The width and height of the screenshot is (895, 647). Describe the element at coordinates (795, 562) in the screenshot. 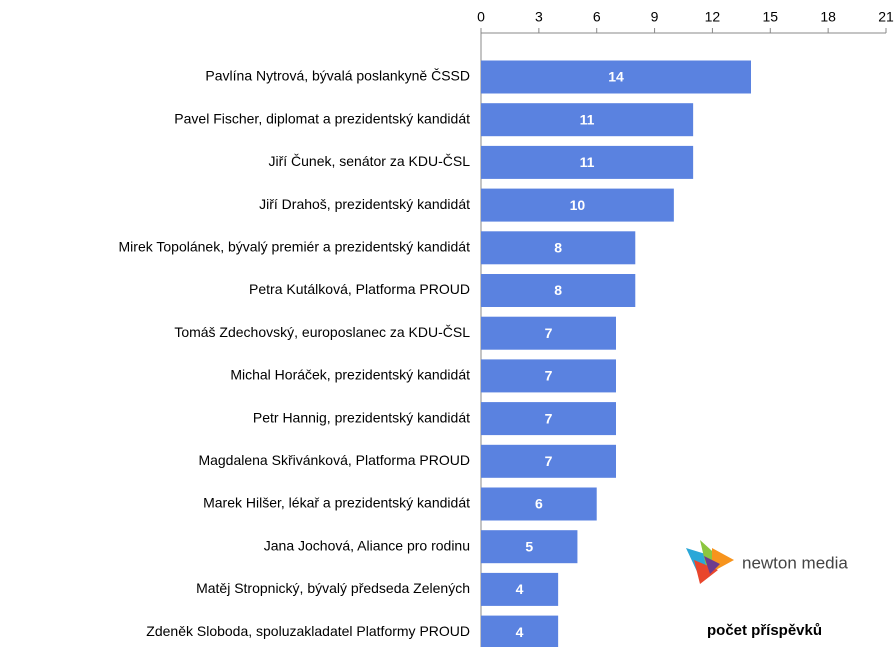

I see `watermark: newton media` at that location.